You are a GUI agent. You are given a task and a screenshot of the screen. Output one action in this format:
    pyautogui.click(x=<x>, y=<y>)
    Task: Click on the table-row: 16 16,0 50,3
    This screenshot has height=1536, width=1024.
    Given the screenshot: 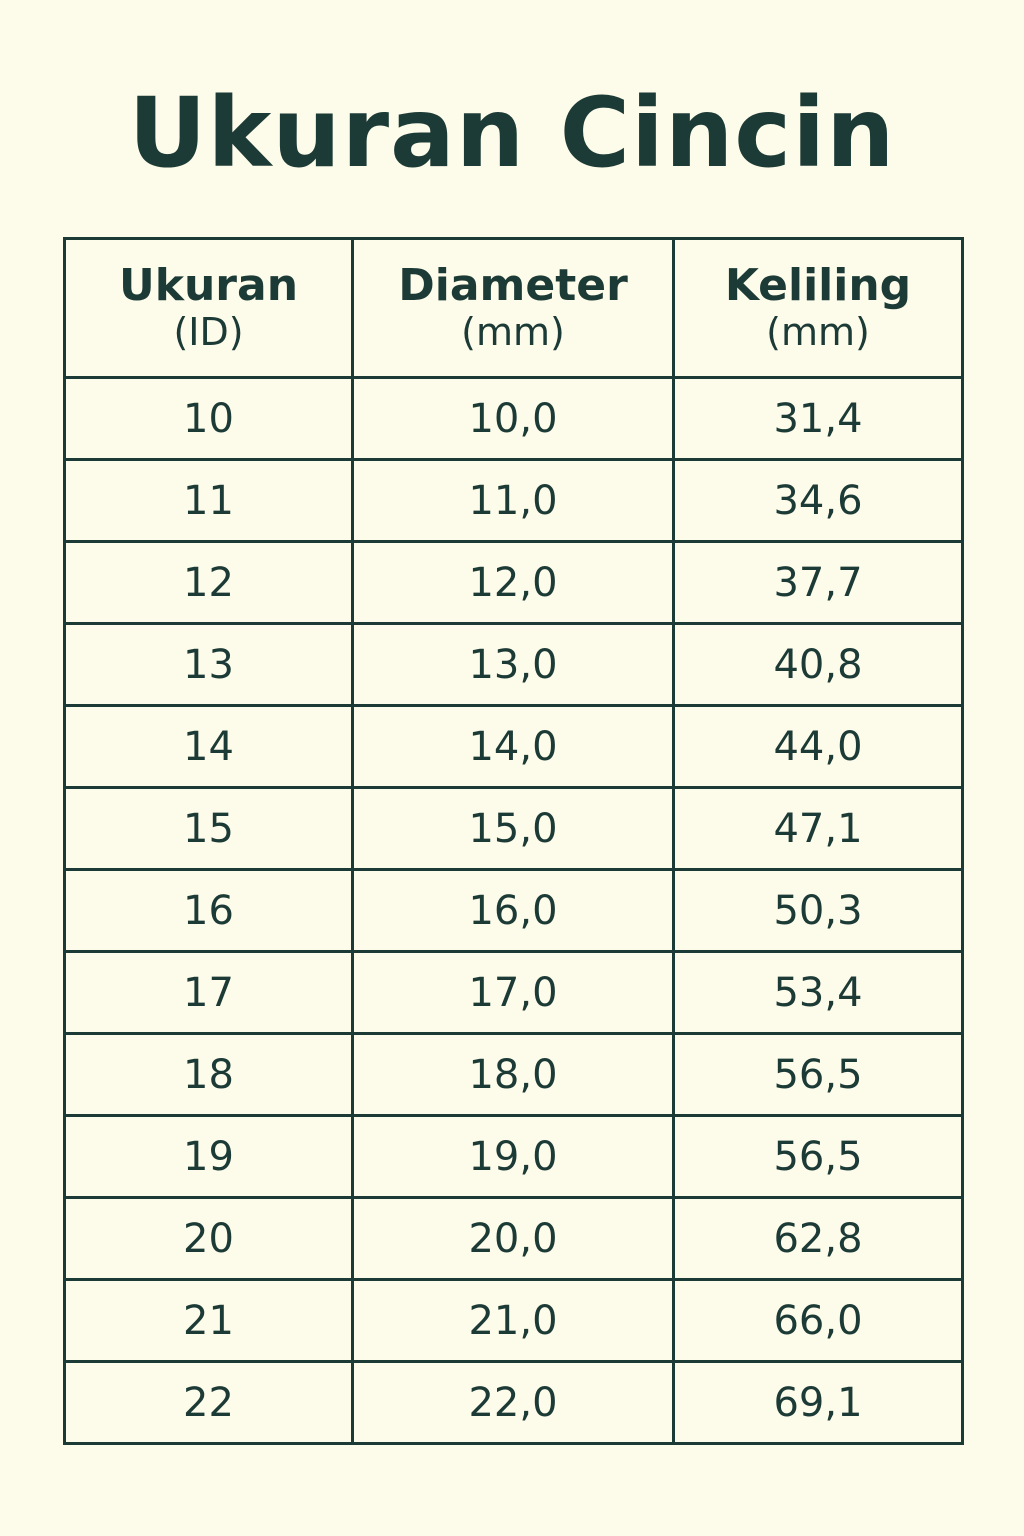 What is the action you would take?
    pyautogui.click(x=513, y=910)
    